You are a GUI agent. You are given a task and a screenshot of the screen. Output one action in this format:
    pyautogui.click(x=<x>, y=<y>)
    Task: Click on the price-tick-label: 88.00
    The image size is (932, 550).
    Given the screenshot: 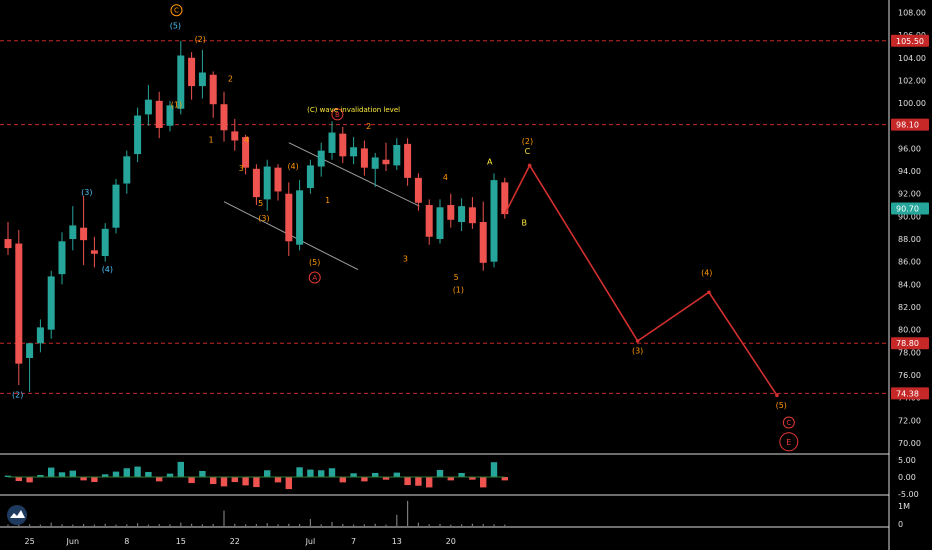 What is the action you would take?
    pyautogui.click(x=909, y=239)
    